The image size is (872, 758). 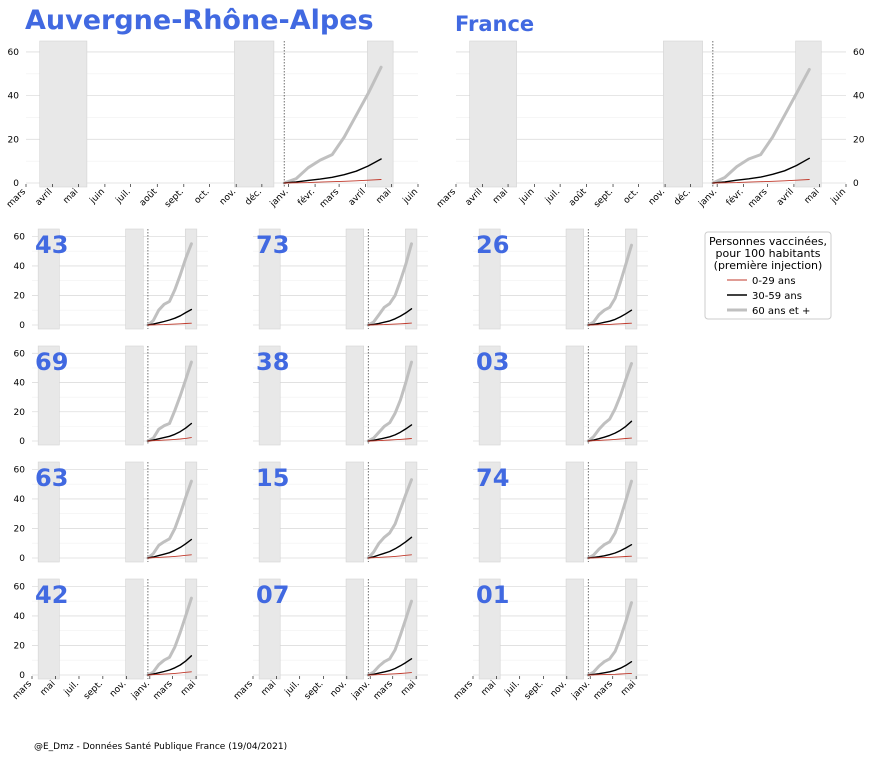 What do you see at coordinates (199, 20) in the screenshot?
I see `region-title: Auvergne-Rhône-Alpes` at bounding box center [199, 20].